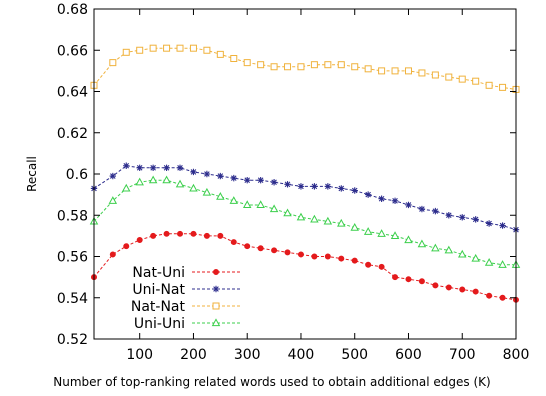  Describe the element at coordinates (158, 273) in the screenshot. I see `legend-label: Nat-Uni` at that location.